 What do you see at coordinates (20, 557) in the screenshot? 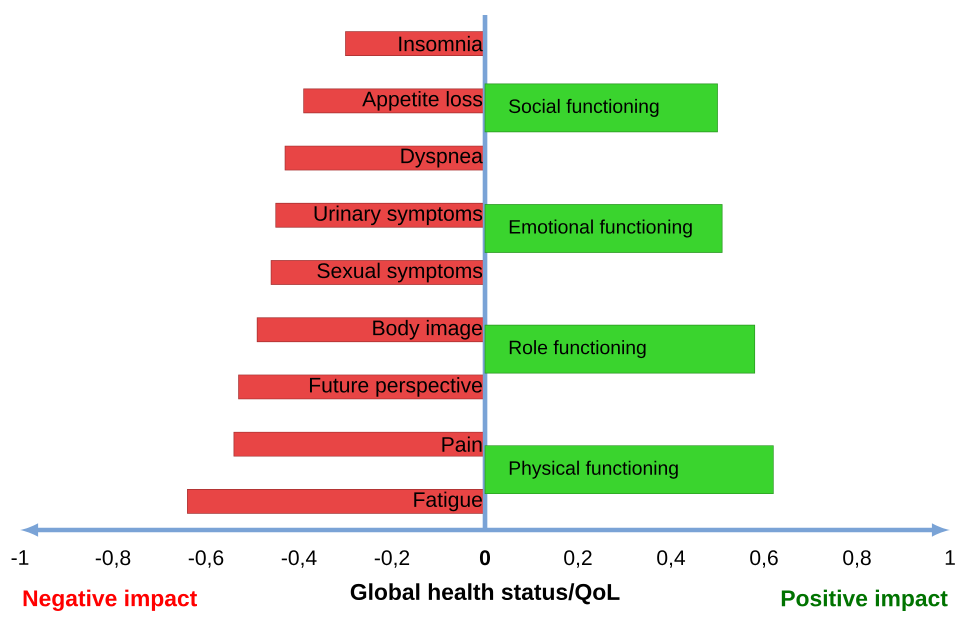
I see `x-tick-label: -1` at bounding box center [20, 557].